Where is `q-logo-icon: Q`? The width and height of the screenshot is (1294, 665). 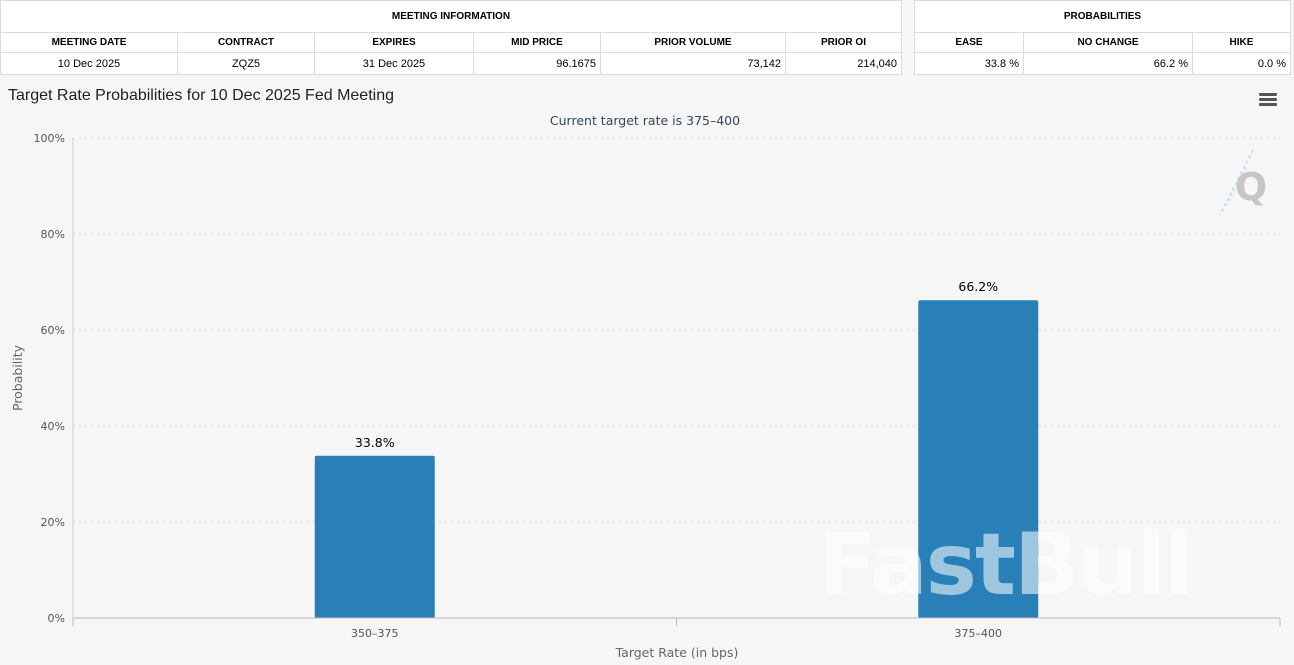 q-logo-icon: Q is located at coordinates (1243, 182).